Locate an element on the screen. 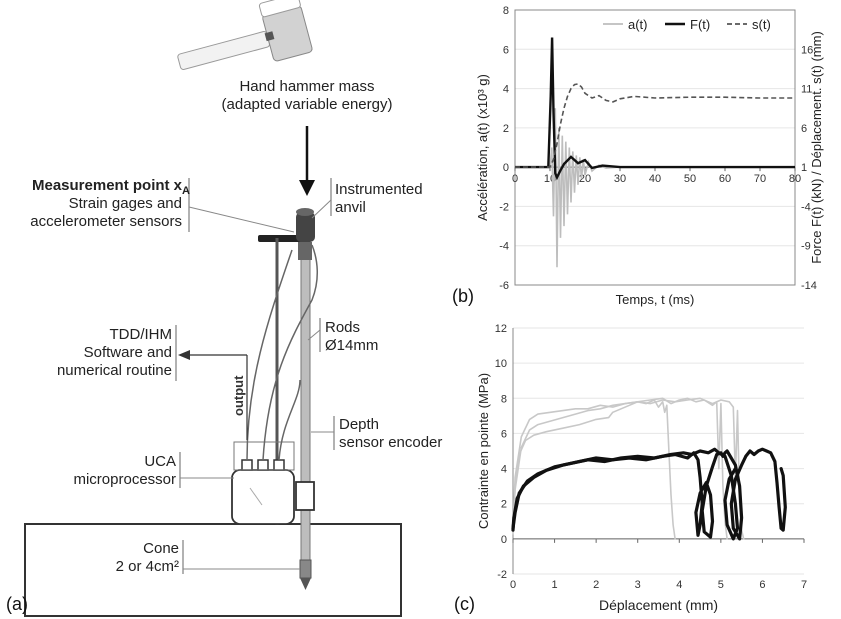 The height and width of the screenshot is (619, 841). x-tick-label-c-2: 2 is located at coordinates (596, 585).